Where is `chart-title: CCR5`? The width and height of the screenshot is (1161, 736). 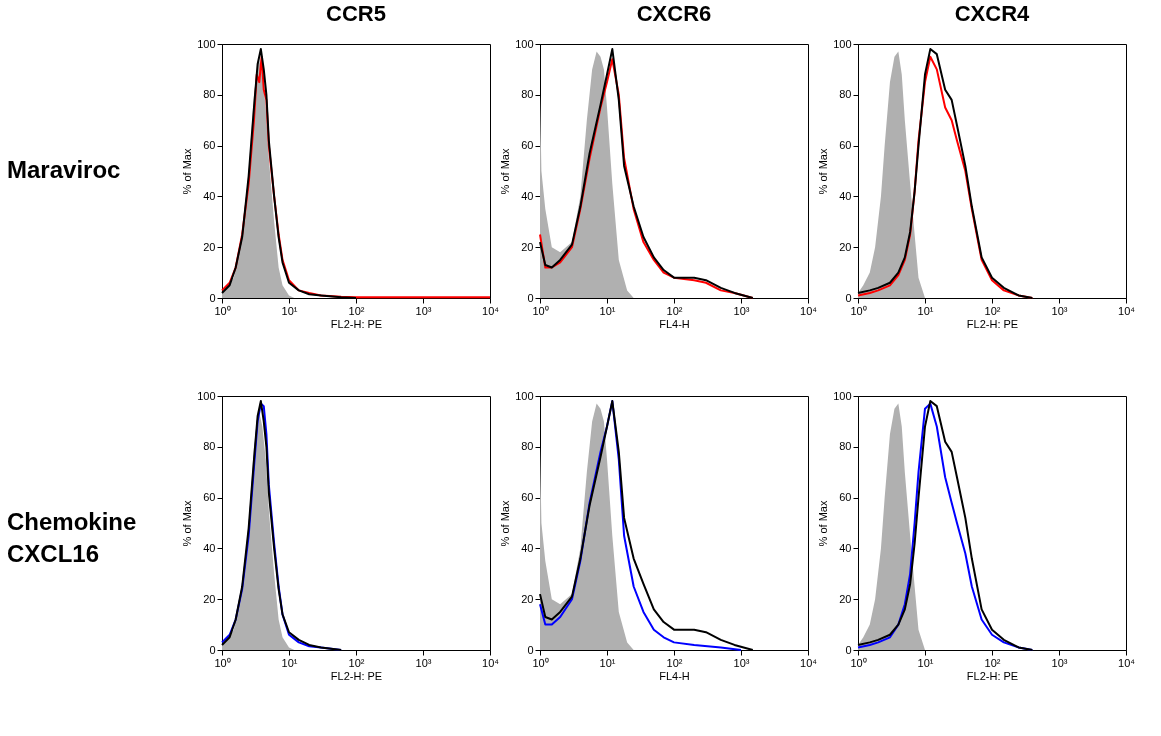 chart-title: CCR5 is located at coordinates (356, 13).